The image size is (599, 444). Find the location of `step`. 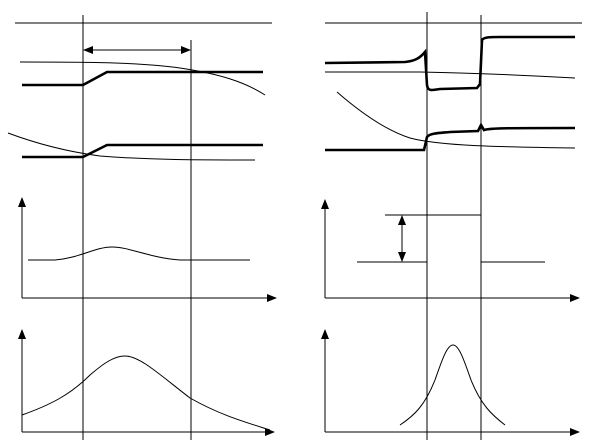

step is located at coordinates (451, 238).